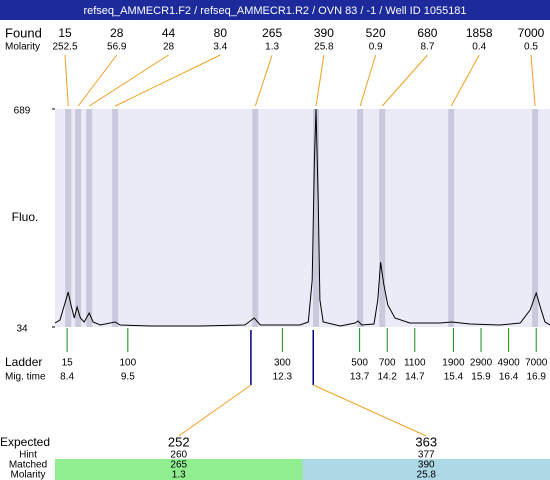  Describe the element at coordinates (23, 362) in the screenshot. I see `ladder-label: Ladder` at that location.